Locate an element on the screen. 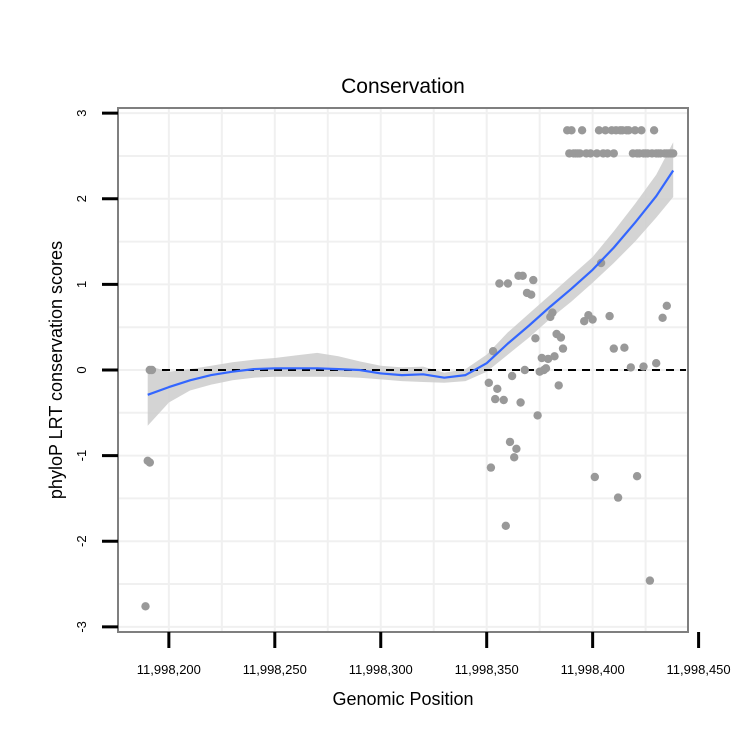 The height and width of the screenshot is (750, 750). x-axis-label: Genomic Position is located at coordinates (402, 699).